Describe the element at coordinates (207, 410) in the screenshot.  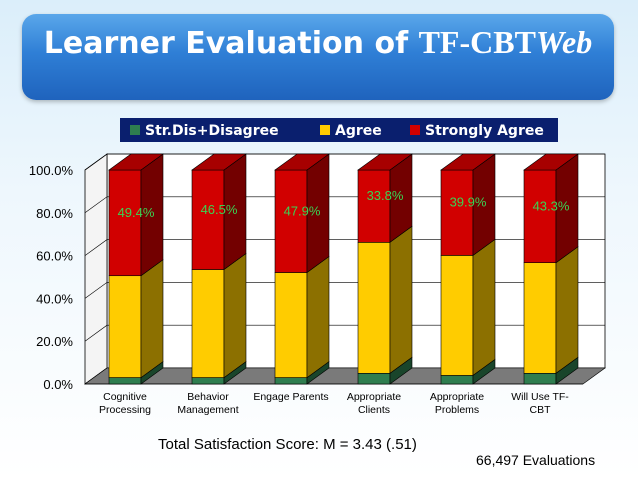
I see `x-tick-label: Management` at that location.